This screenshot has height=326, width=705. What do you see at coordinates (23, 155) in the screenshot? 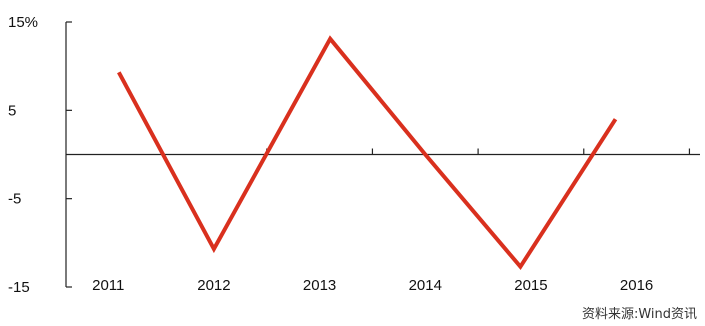
I see `y-tick-labels: -15 -5 5 15%` at bounding box center [23, 155].